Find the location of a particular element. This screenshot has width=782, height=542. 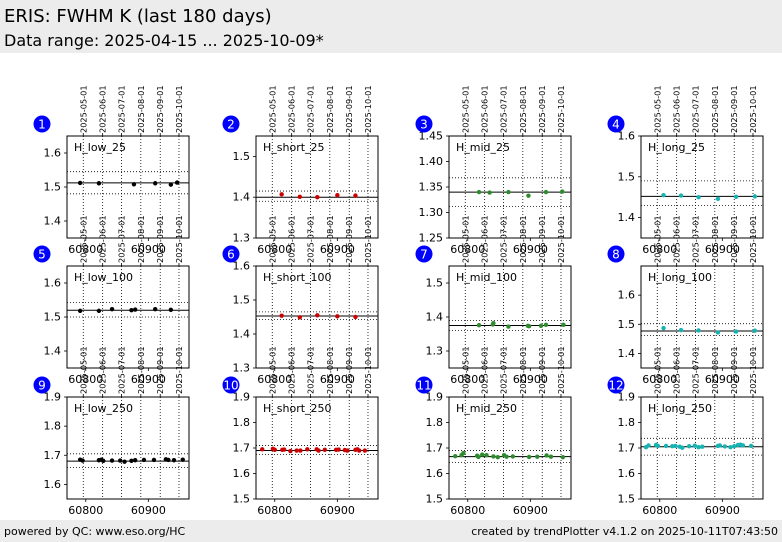

panel-number: 9 is located at coordinates (42, 385).